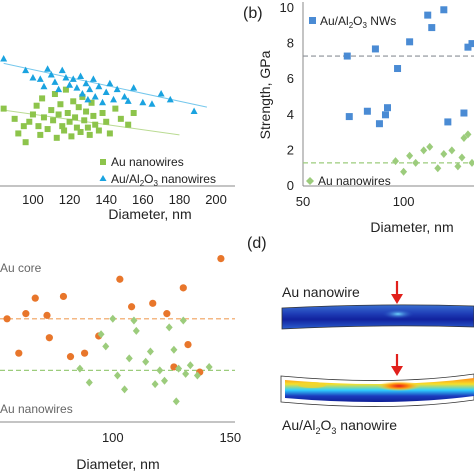 The image size is (474, 474). Describe the element at coordinates (230, 437) in the screenshot. I see `panel-c-x-tick-150: 150` at that location.